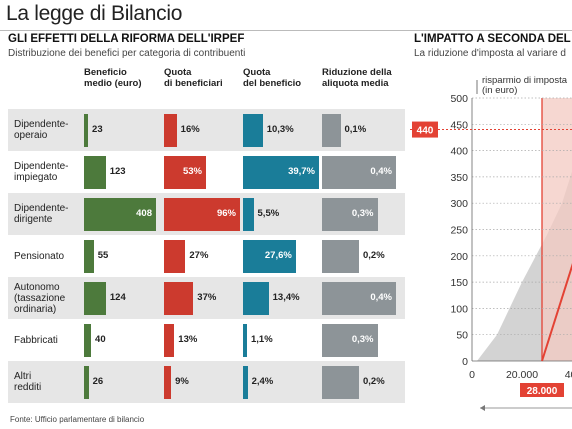 This screenshot has height=429, width=572. What do you see at coordinates (272, 78) in the screenshot?
I see `column-header: Quota del beneficio` at bounding box center [272, 78].